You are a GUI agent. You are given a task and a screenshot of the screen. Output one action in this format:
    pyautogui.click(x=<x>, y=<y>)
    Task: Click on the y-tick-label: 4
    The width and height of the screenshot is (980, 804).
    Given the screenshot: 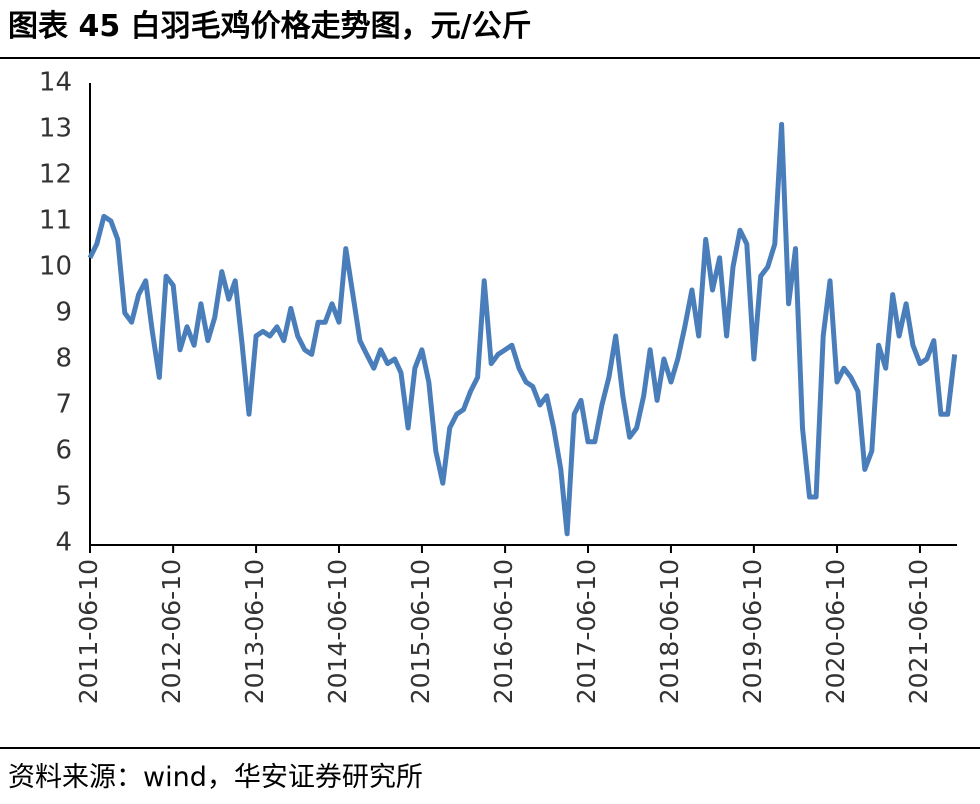 What is the action you would take?
    pyautogui.click(x=63, y=543)
    